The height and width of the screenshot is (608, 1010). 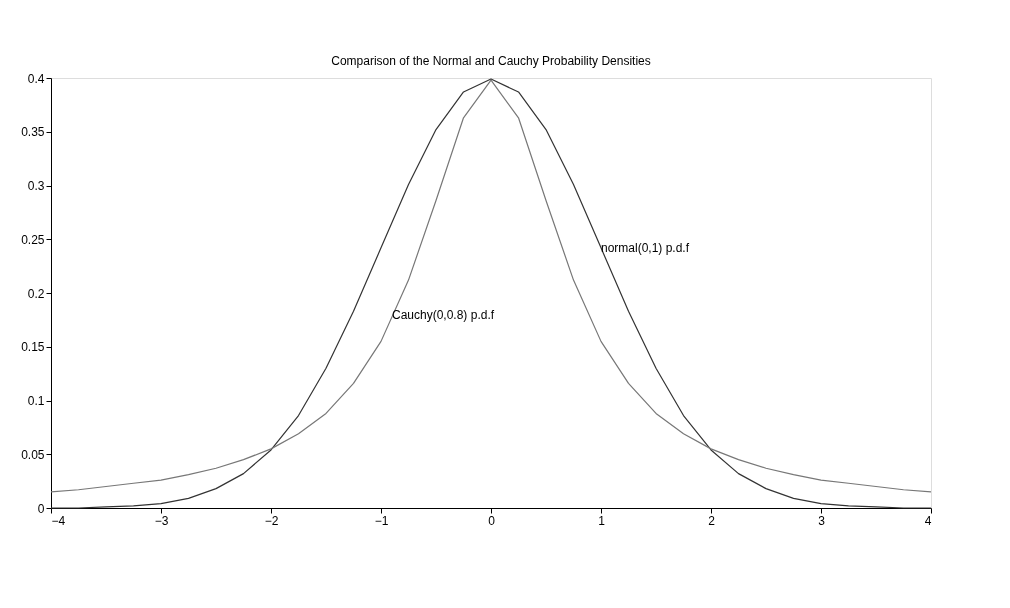 I want to click on y-tick-label: 0.15, so click(x=33, y=347).